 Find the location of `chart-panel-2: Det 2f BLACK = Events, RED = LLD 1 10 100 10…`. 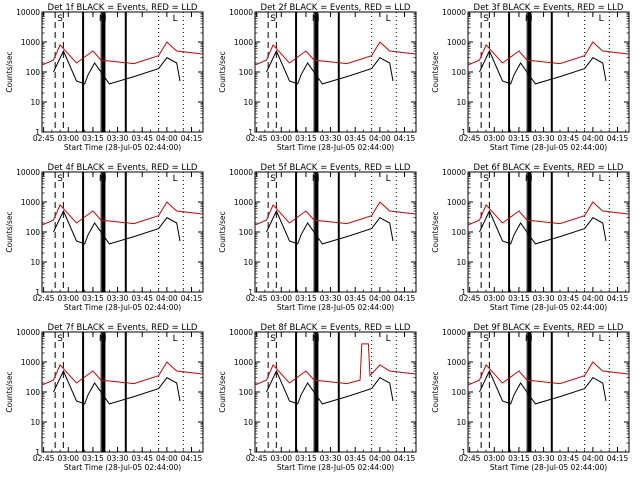

chart-panel-2: Det 2f BLACK = Events, RED = LLD 1 10 100 10… is located at coordinates (317, 77).